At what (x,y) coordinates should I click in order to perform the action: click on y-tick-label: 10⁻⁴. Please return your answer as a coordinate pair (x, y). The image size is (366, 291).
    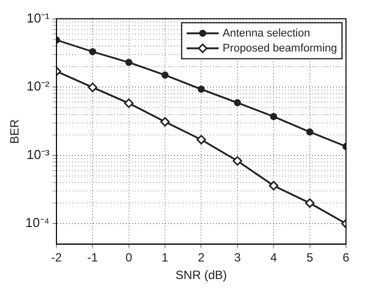
    Looking at the image, I should click on (37, 222).